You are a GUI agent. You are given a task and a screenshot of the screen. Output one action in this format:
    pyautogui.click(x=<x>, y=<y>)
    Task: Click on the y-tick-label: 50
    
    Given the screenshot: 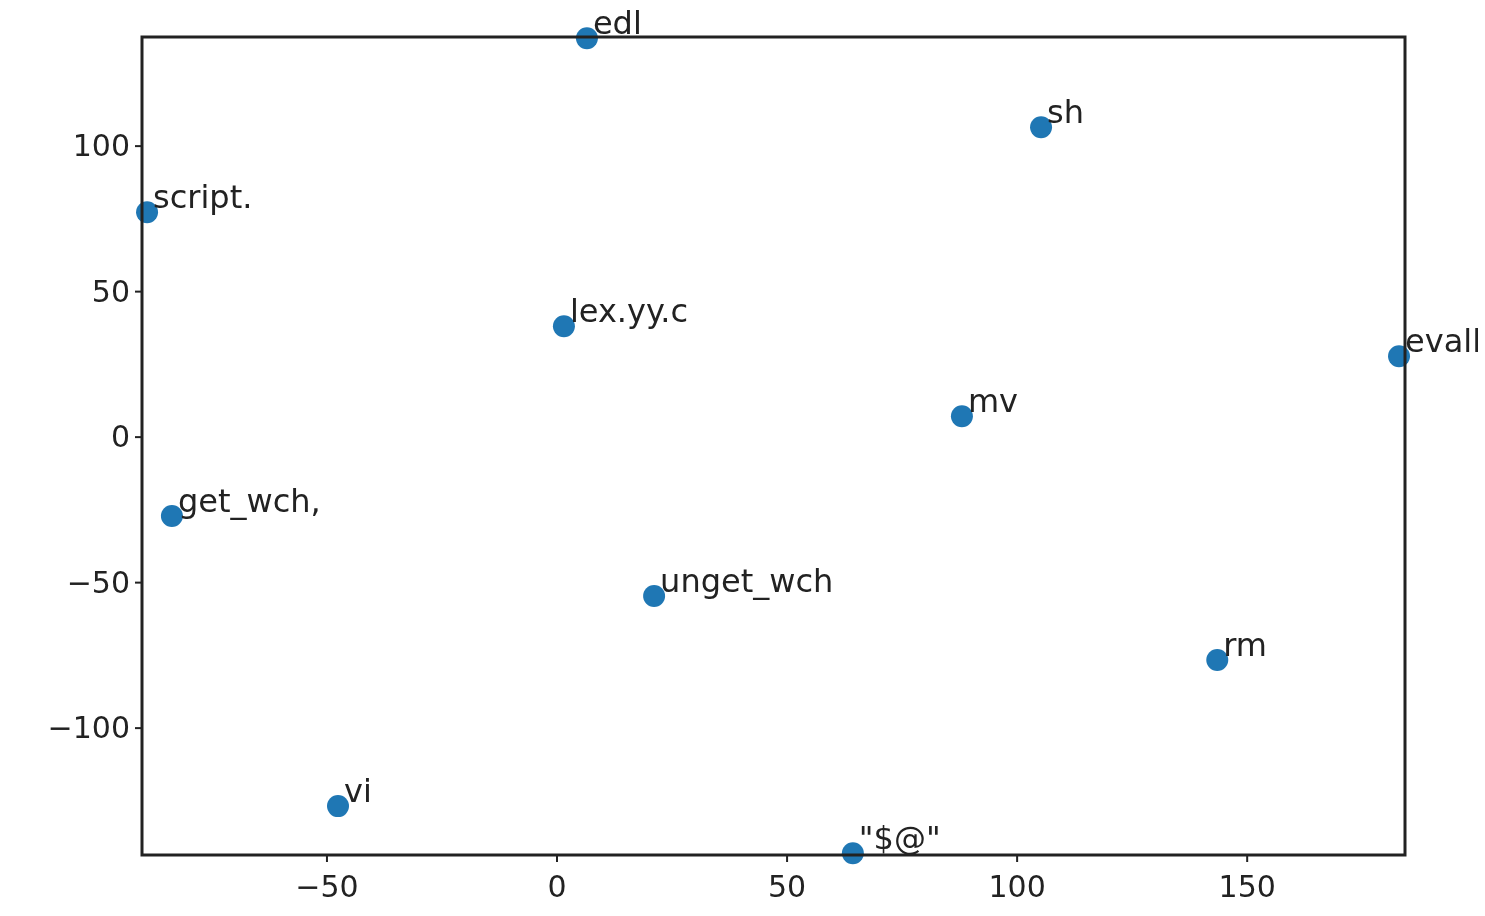 What is the action you would take?
    pyautogui.click(x=110, y=291)
    